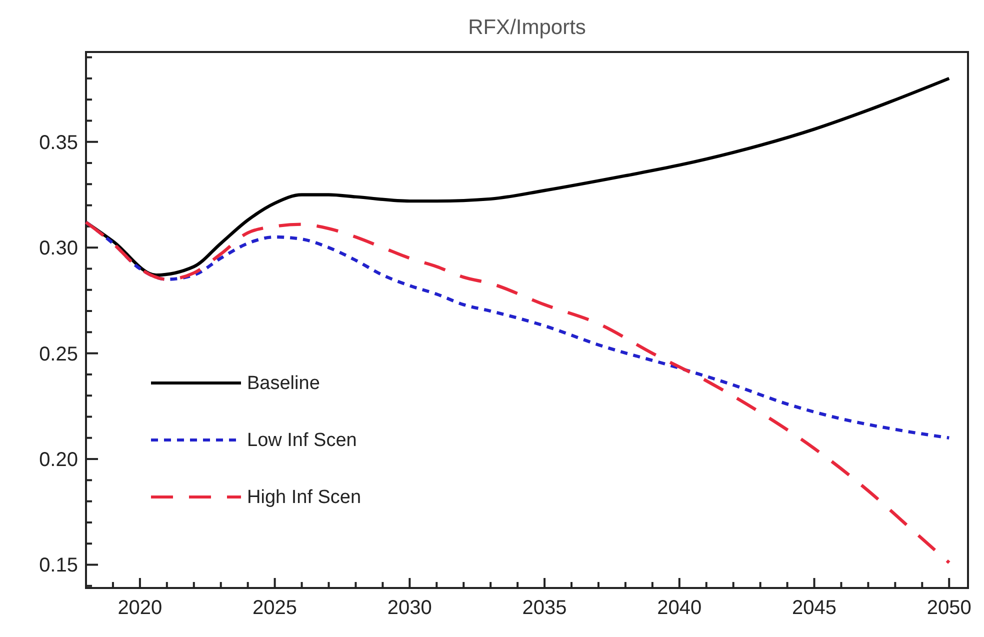 The image size is (984, 637). I want to click on x-tick-label: 2040, so click(679, 608).